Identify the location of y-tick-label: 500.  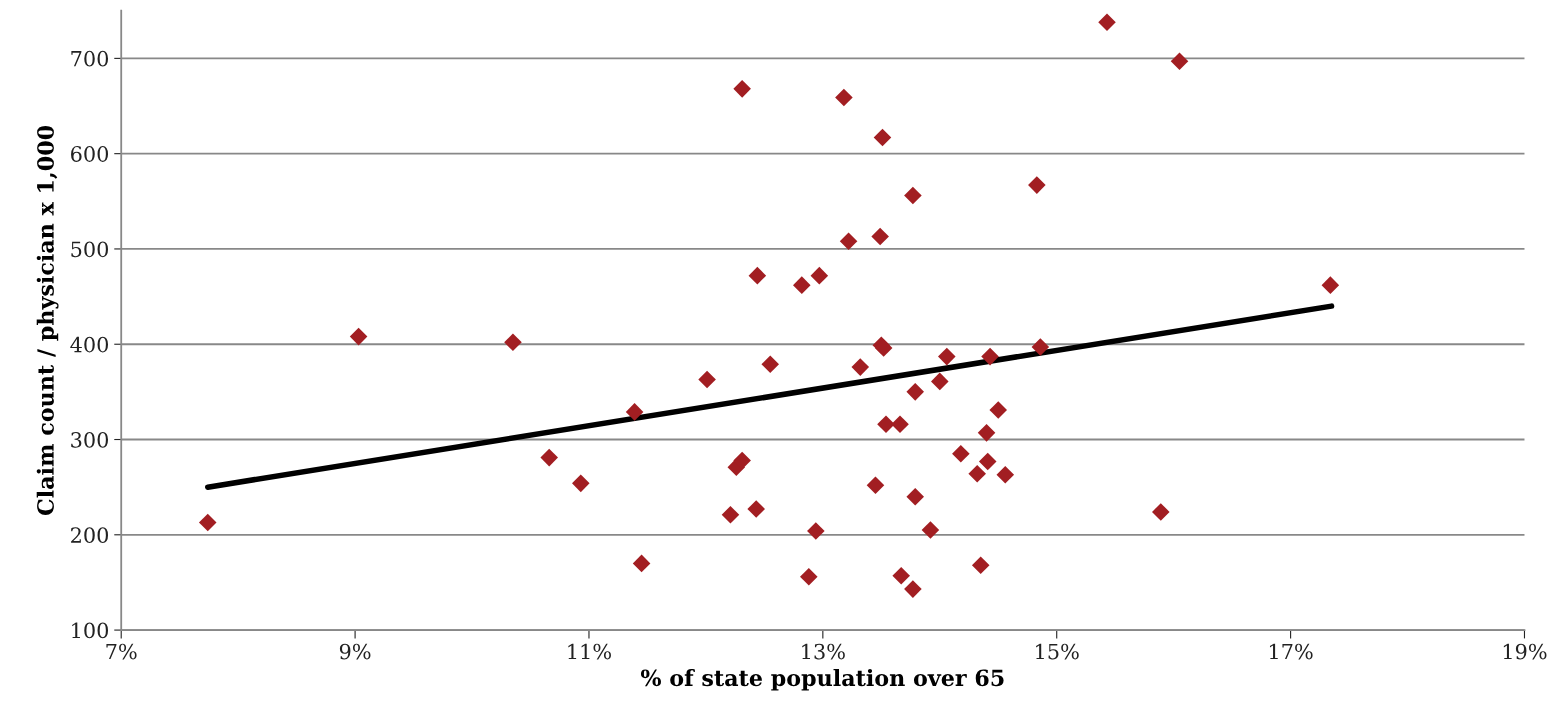
(90, 249).